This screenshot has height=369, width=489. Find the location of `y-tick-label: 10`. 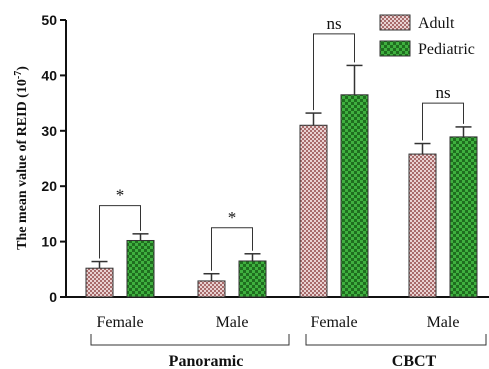

y-tick-label: 10 is located at coordinates (49, 242).